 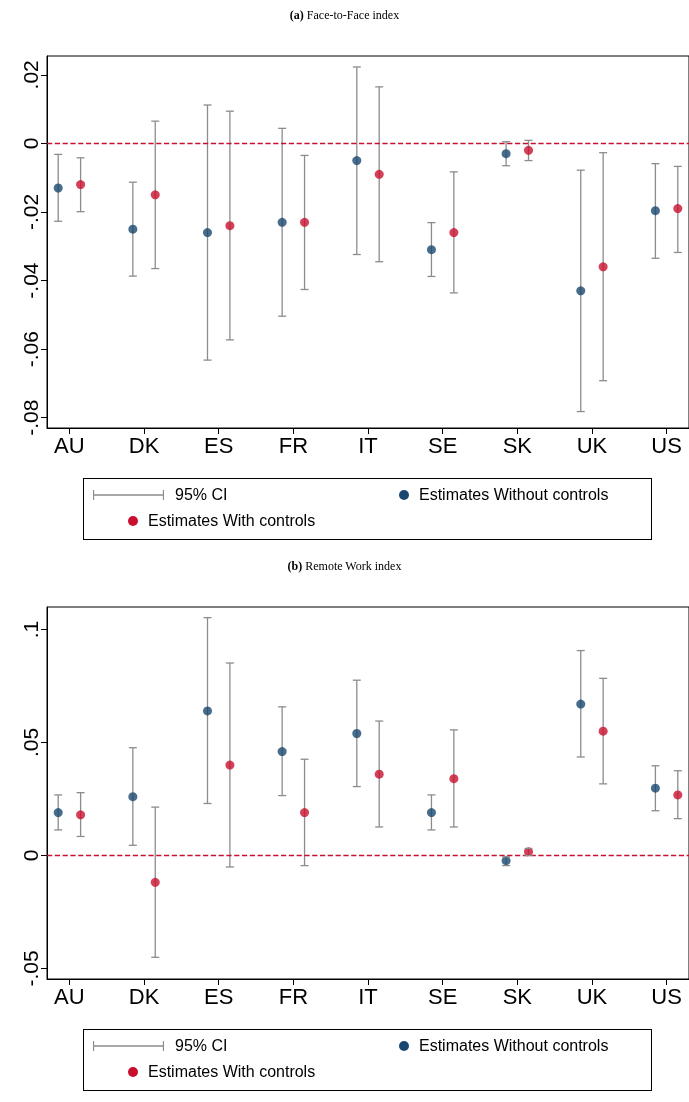 What do you see at coordinates (344, 566) in the screenshot?
I see `chart-title: (b) Remote Work index` at bounding box center [344, 566].